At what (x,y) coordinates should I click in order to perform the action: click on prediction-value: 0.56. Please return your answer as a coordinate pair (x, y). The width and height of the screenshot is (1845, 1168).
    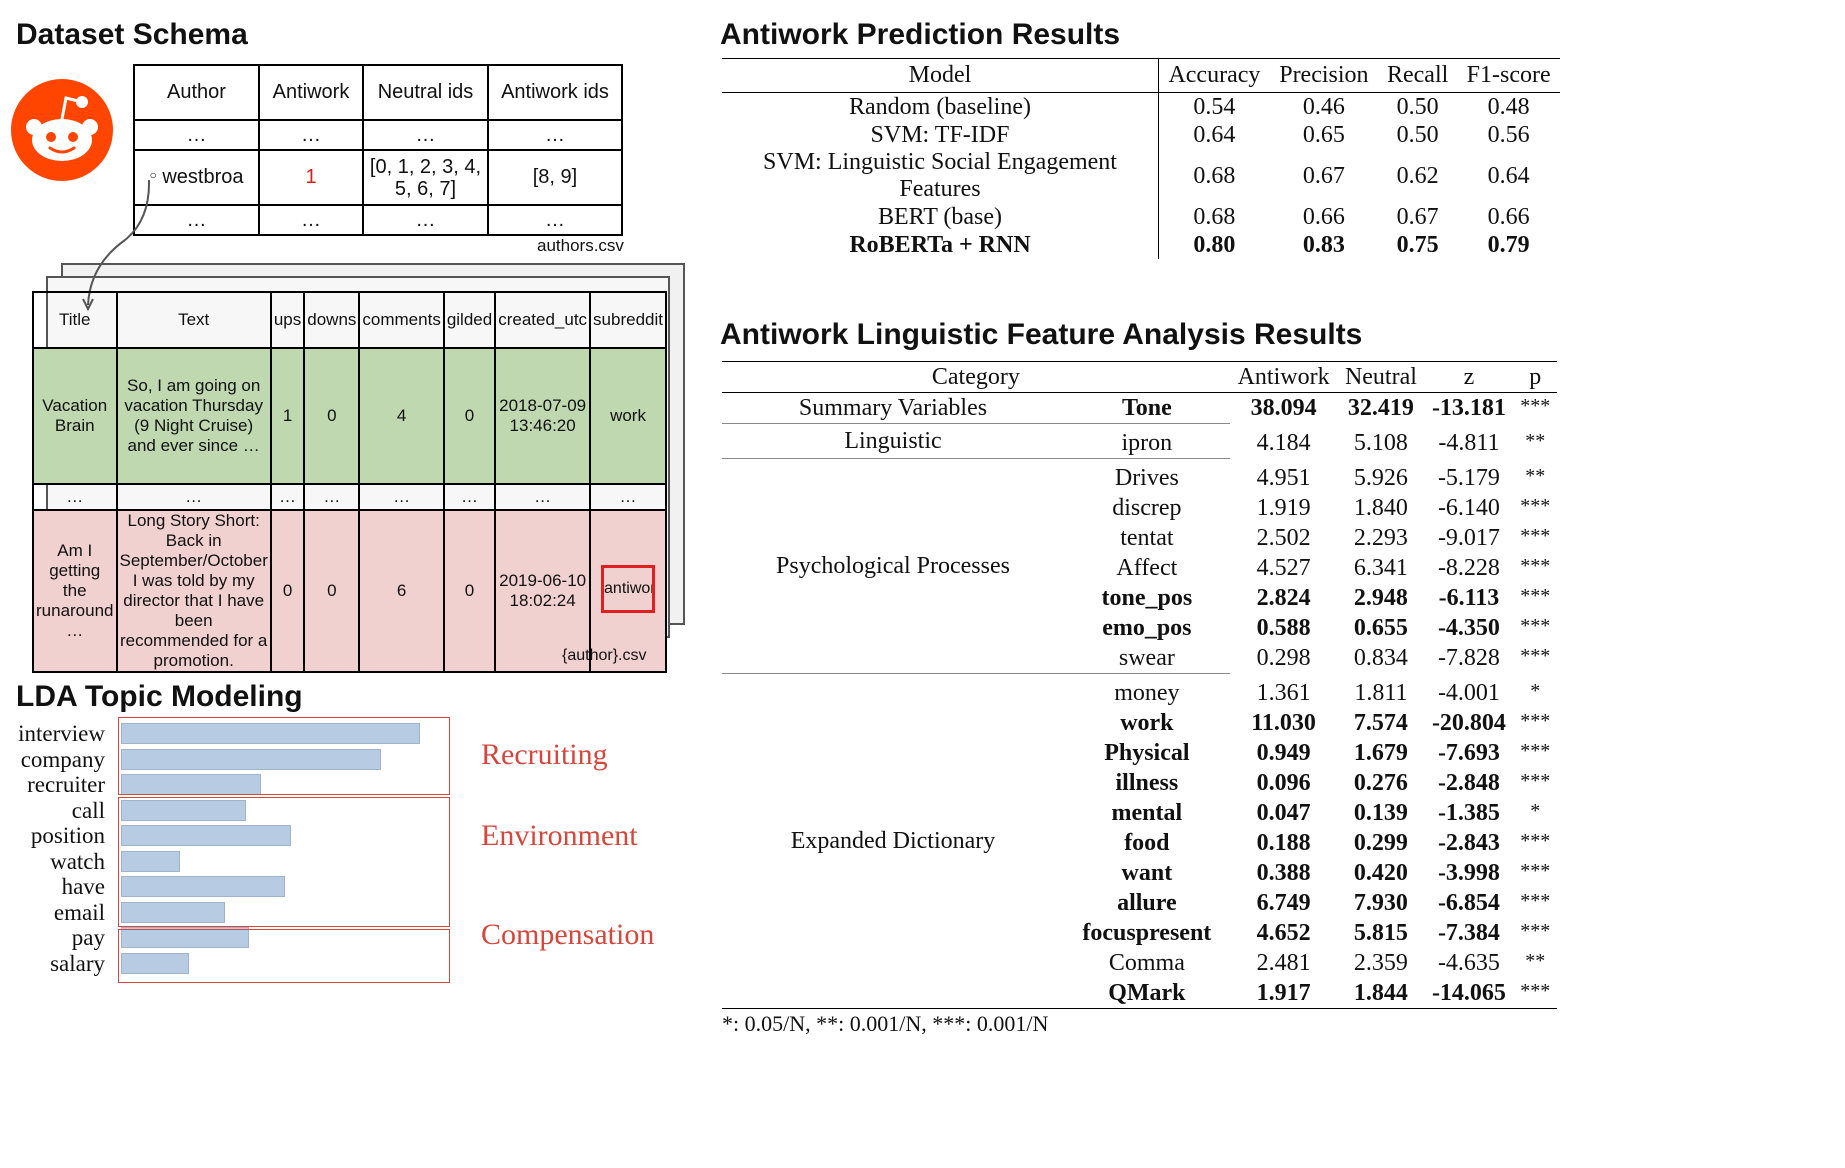
    Looking at the image, I should click on (1508, 134).